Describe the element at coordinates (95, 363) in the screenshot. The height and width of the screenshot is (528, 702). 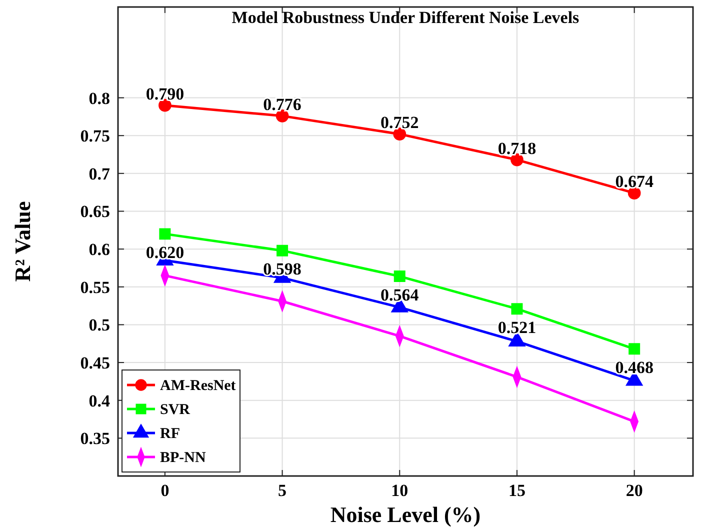
I see `y-tick-label: 0.45` at that location.